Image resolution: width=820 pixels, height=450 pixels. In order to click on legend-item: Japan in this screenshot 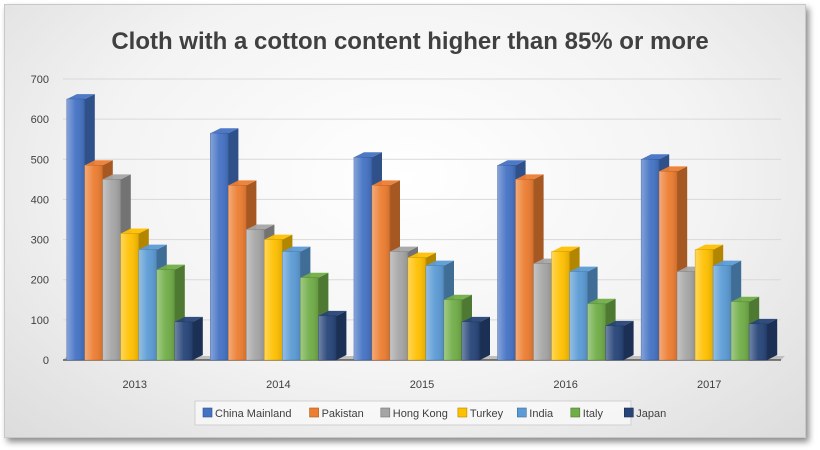, I will do `click(644, 413)`.